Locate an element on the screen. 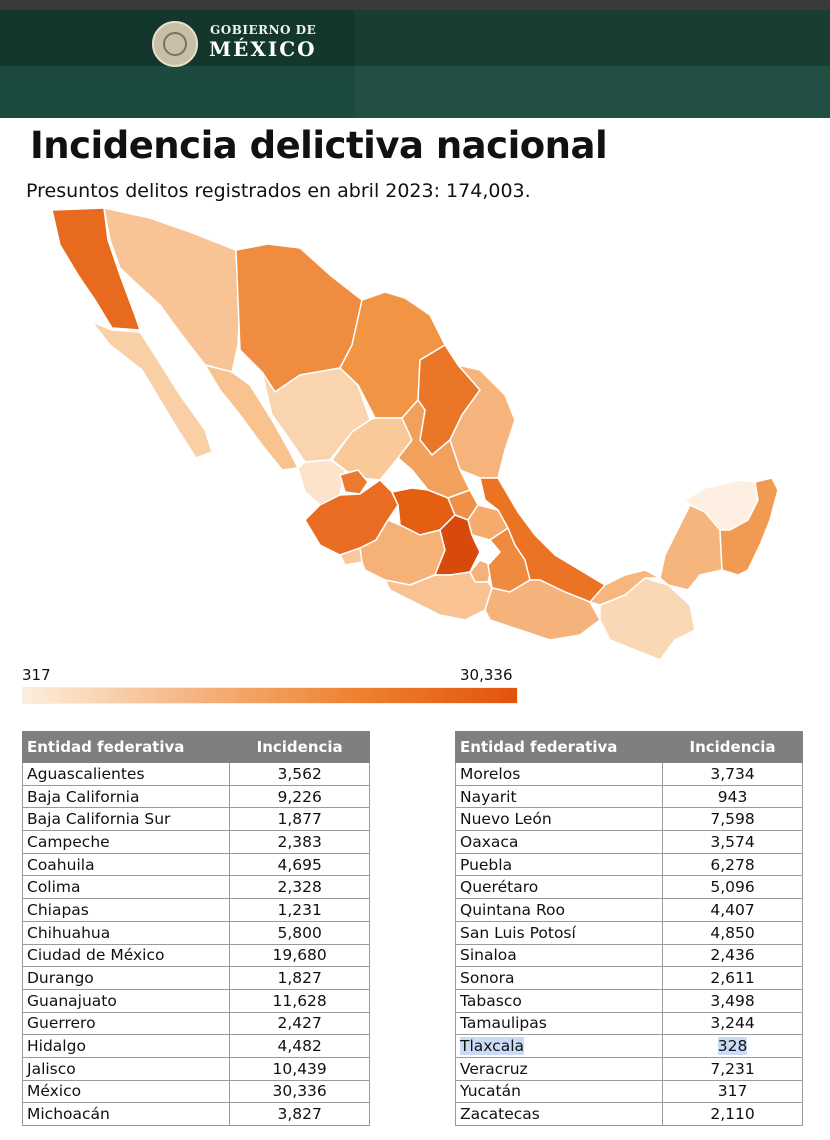 The width and height of the screenshot is (830, 1140). gov-header: GOBIERNO DE MÉXICO is located at coordinates (415, 64).